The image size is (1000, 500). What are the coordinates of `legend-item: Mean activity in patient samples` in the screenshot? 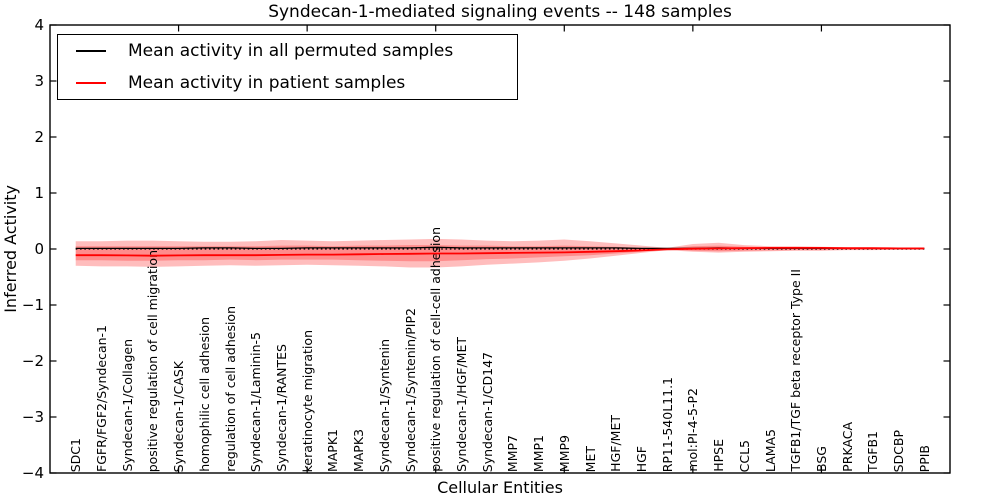 It's located at (287, 83).